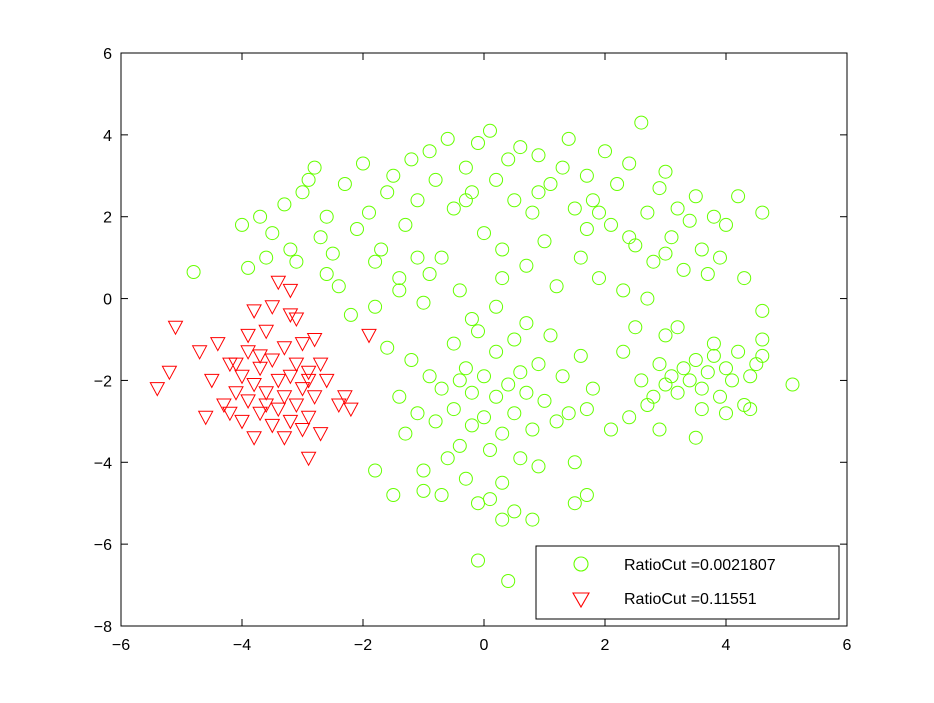  I want to click on x-tick-label: 2, so click(605, 645).